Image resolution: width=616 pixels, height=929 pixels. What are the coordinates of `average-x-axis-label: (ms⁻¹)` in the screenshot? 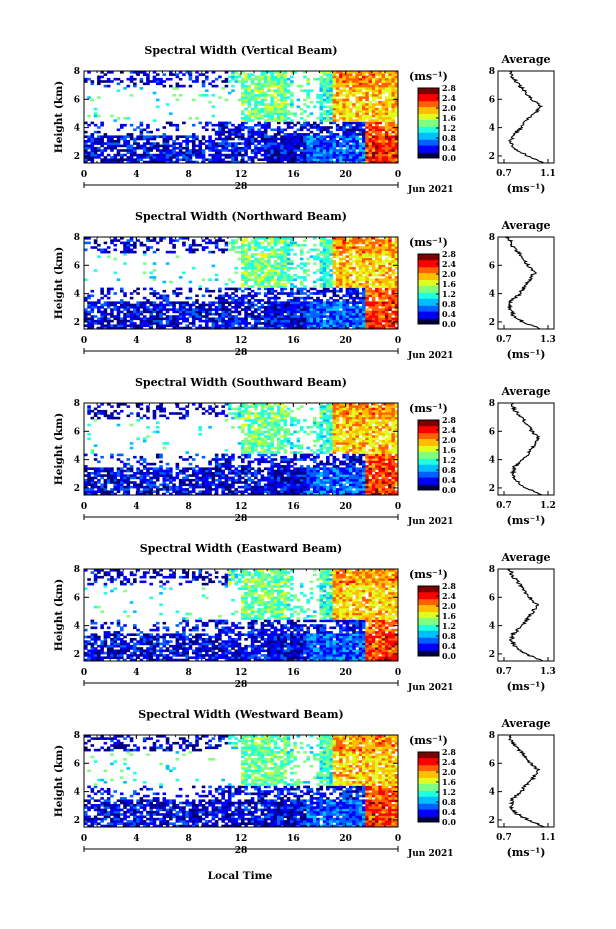 It's located at (526, 354).